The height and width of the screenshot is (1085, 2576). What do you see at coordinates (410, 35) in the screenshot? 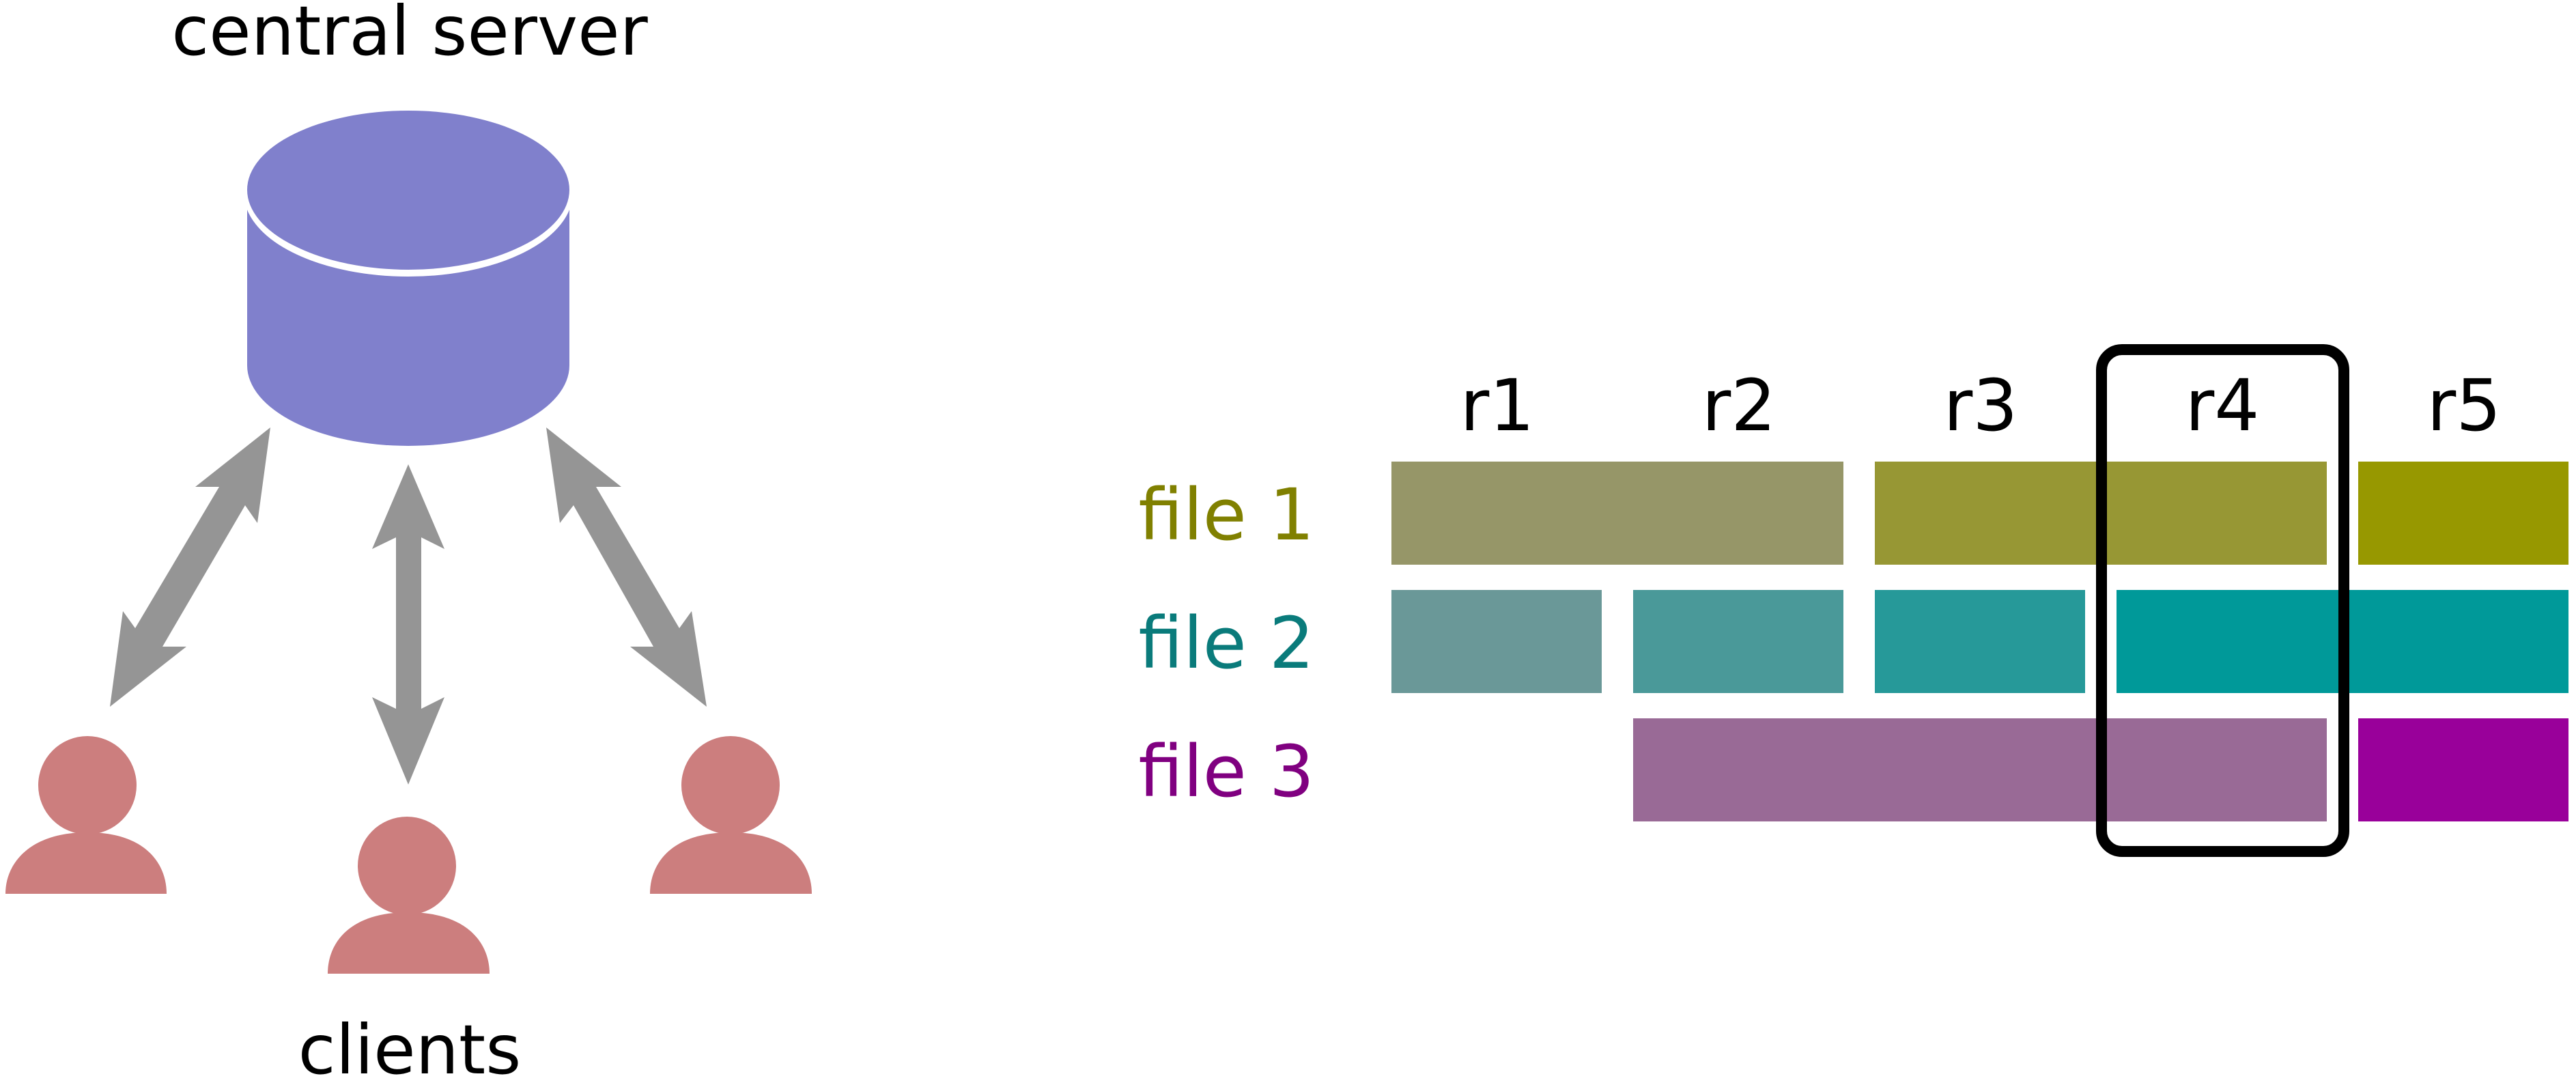
I see `central-server-label: central server` at bounding box center [410, 35].